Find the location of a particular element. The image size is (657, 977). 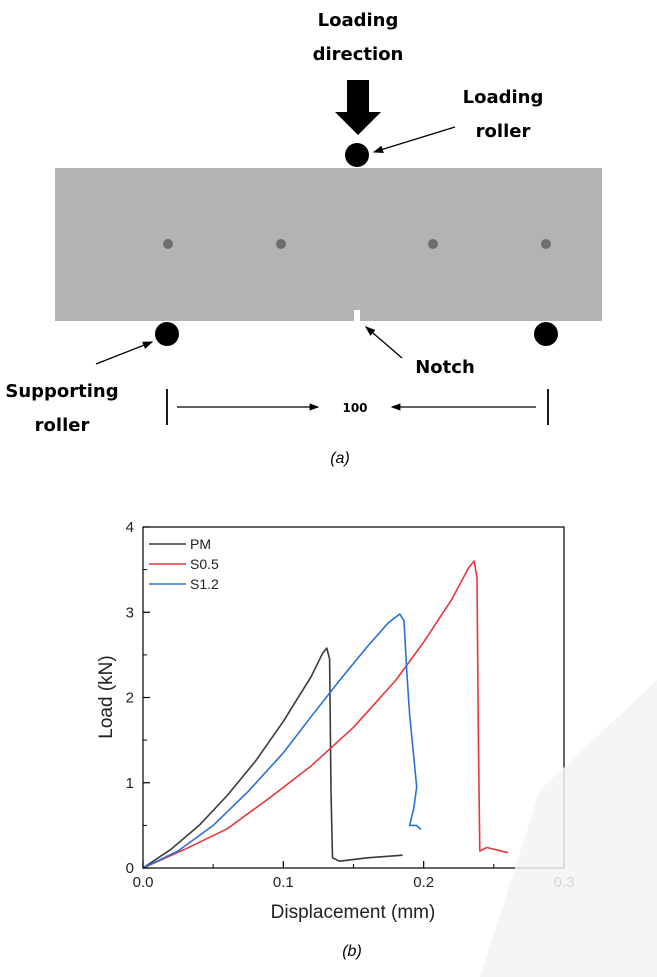

x-axis-label: Displacement (mm) is located at coordinates (353, 912).